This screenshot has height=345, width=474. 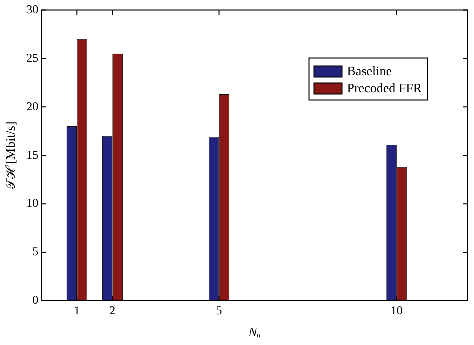 What do you see at coordinates (32, 106) in the screenshot?
I see `y-tick-label: 20` at bounding box center [32, 106].